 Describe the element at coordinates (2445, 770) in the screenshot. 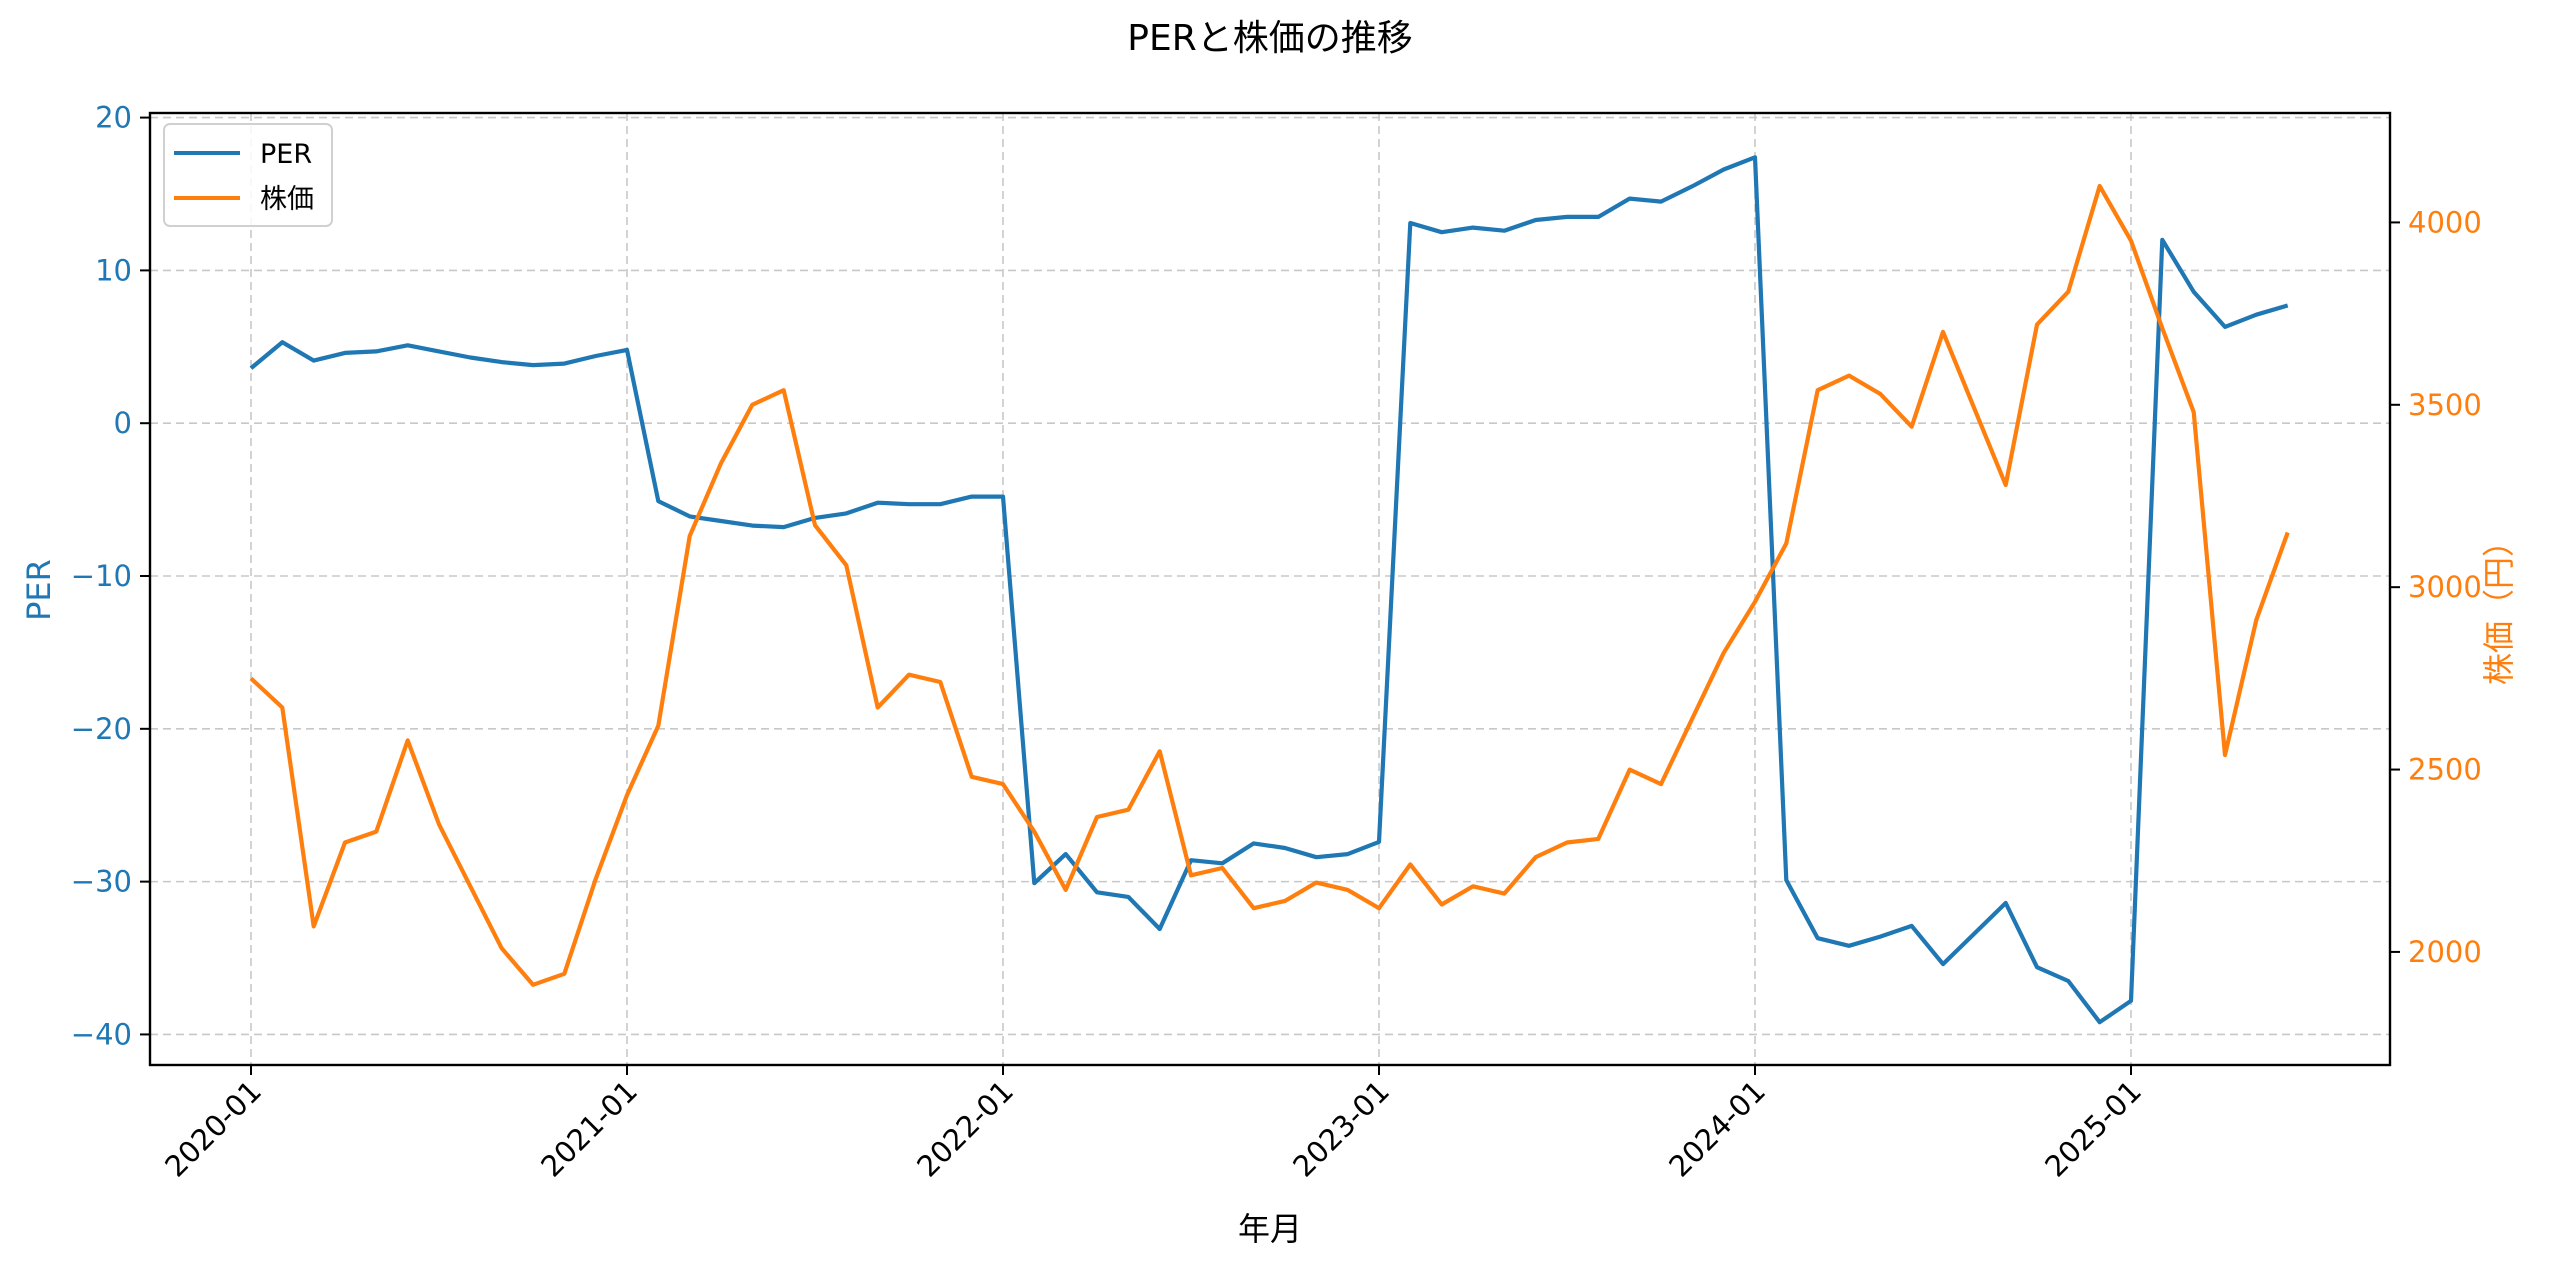

I see `right-tick-label: 2500` at that location.